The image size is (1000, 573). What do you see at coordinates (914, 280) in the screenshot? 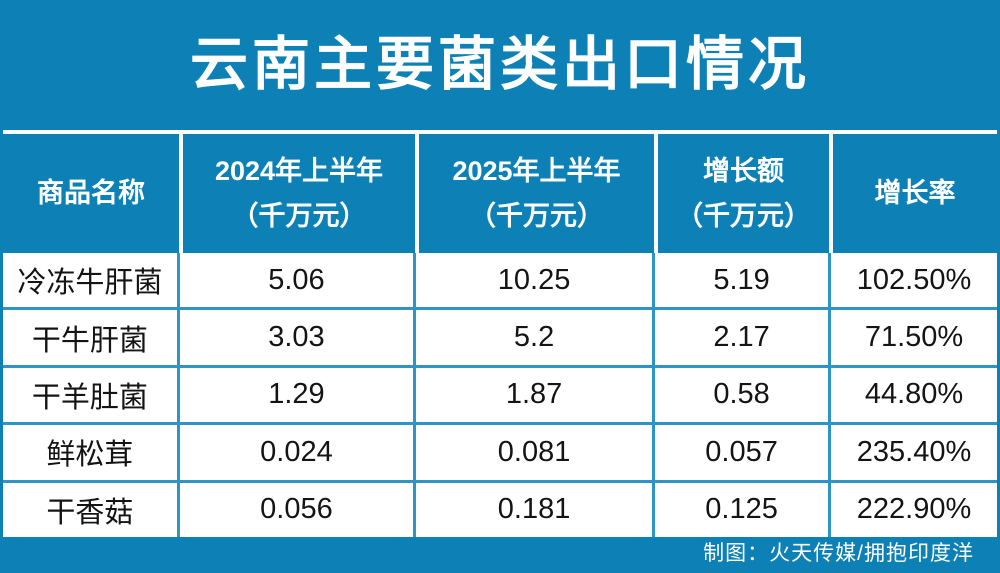
I see `value-cell-growth_rate: 102.50%` at bounding box center [914, 280].